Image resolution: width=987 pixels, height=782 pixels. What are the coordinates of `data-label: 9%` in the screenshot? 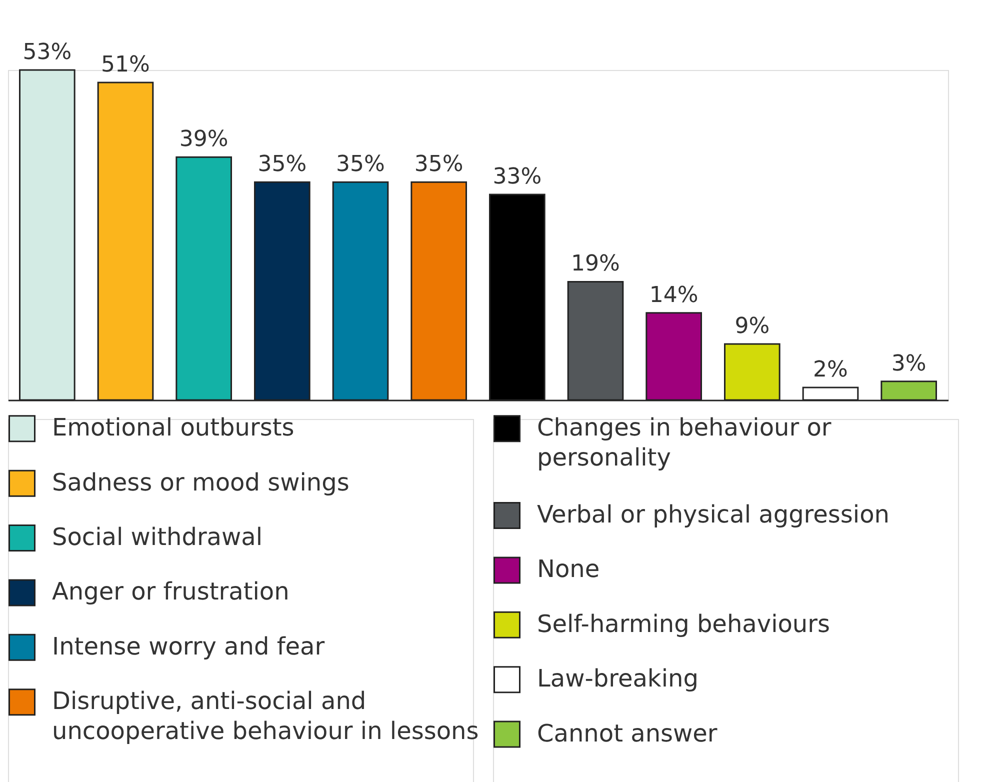 It's located at (752, 326).